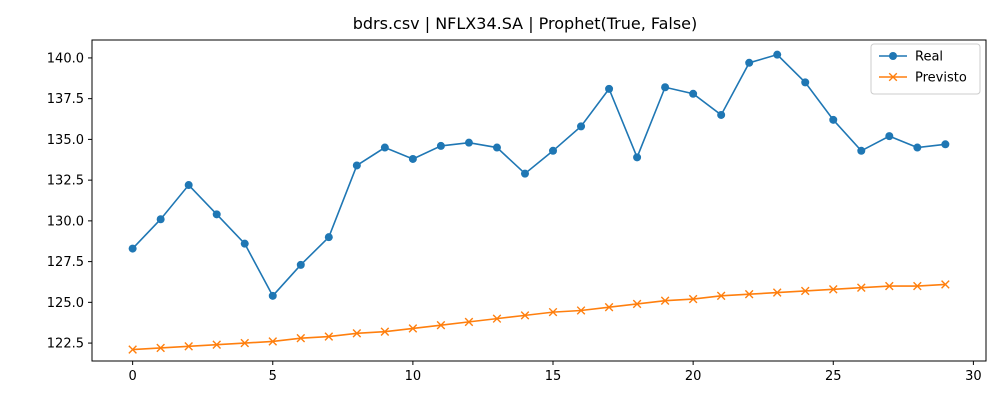  What do you see at coordinates (973, 376) in the screenshot?
I see `x-tick-label: 30` at bounding box center [973, 376].